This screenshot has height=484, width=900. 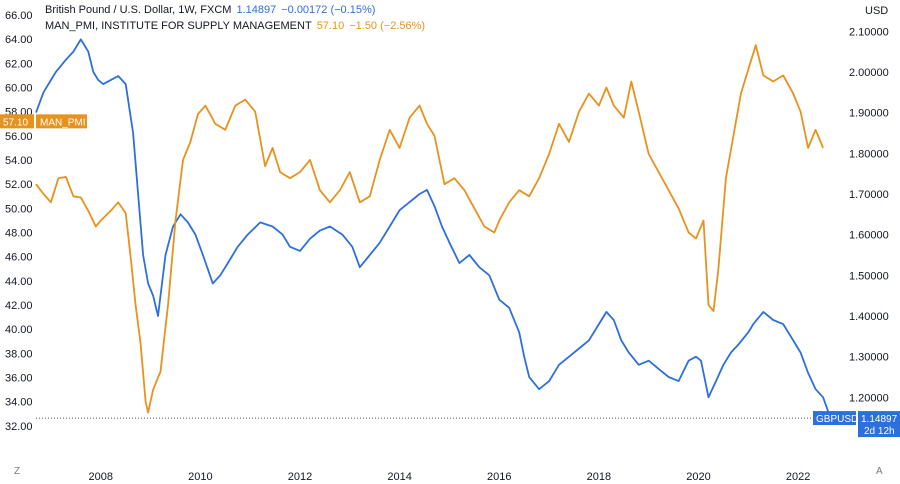 What do you see at coordinates (19, 427) in the screenshot?
I see `left-axis-tick-label: 32.00` at bounding box center [19, 427].